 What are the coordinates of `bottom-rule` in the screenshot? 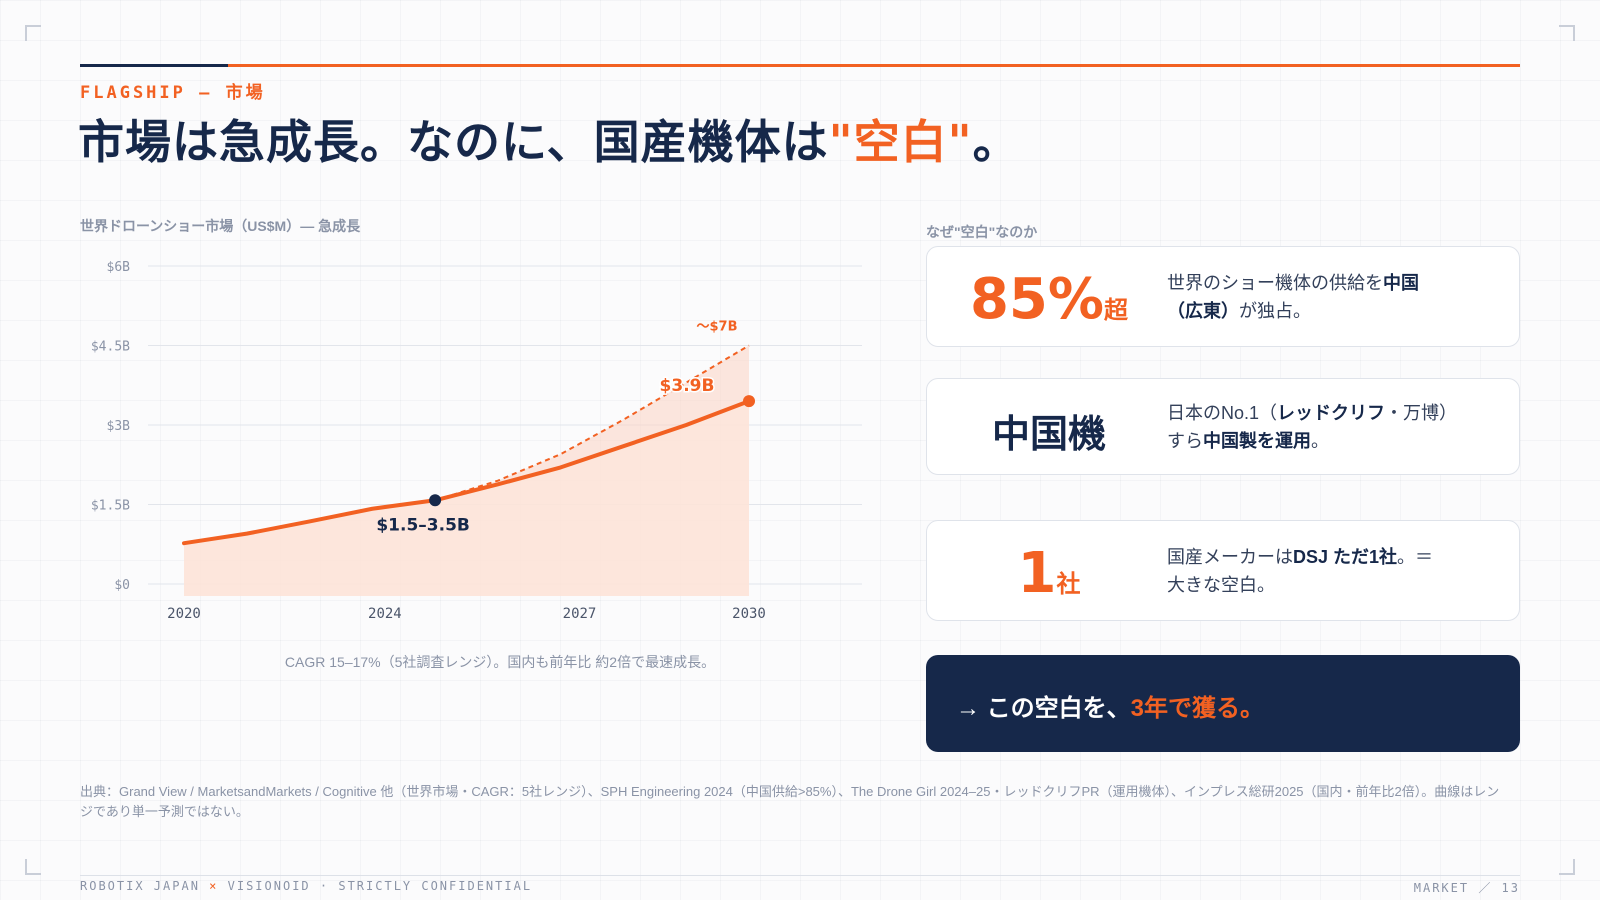 It's located at (800, 875).